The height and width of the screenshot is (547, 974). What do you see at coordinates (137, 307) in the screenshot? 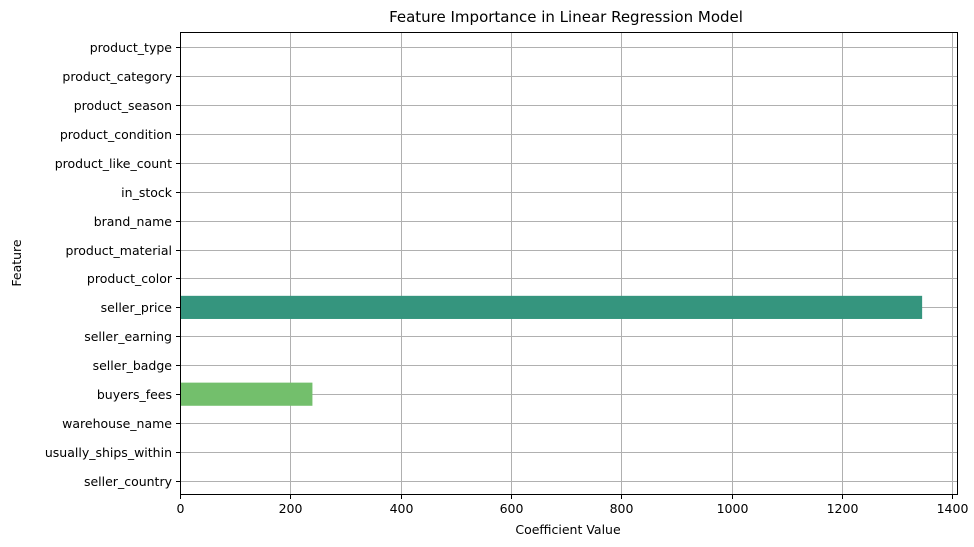
I see `y-tick-label: seller_price` at bounding box center [137, 307].